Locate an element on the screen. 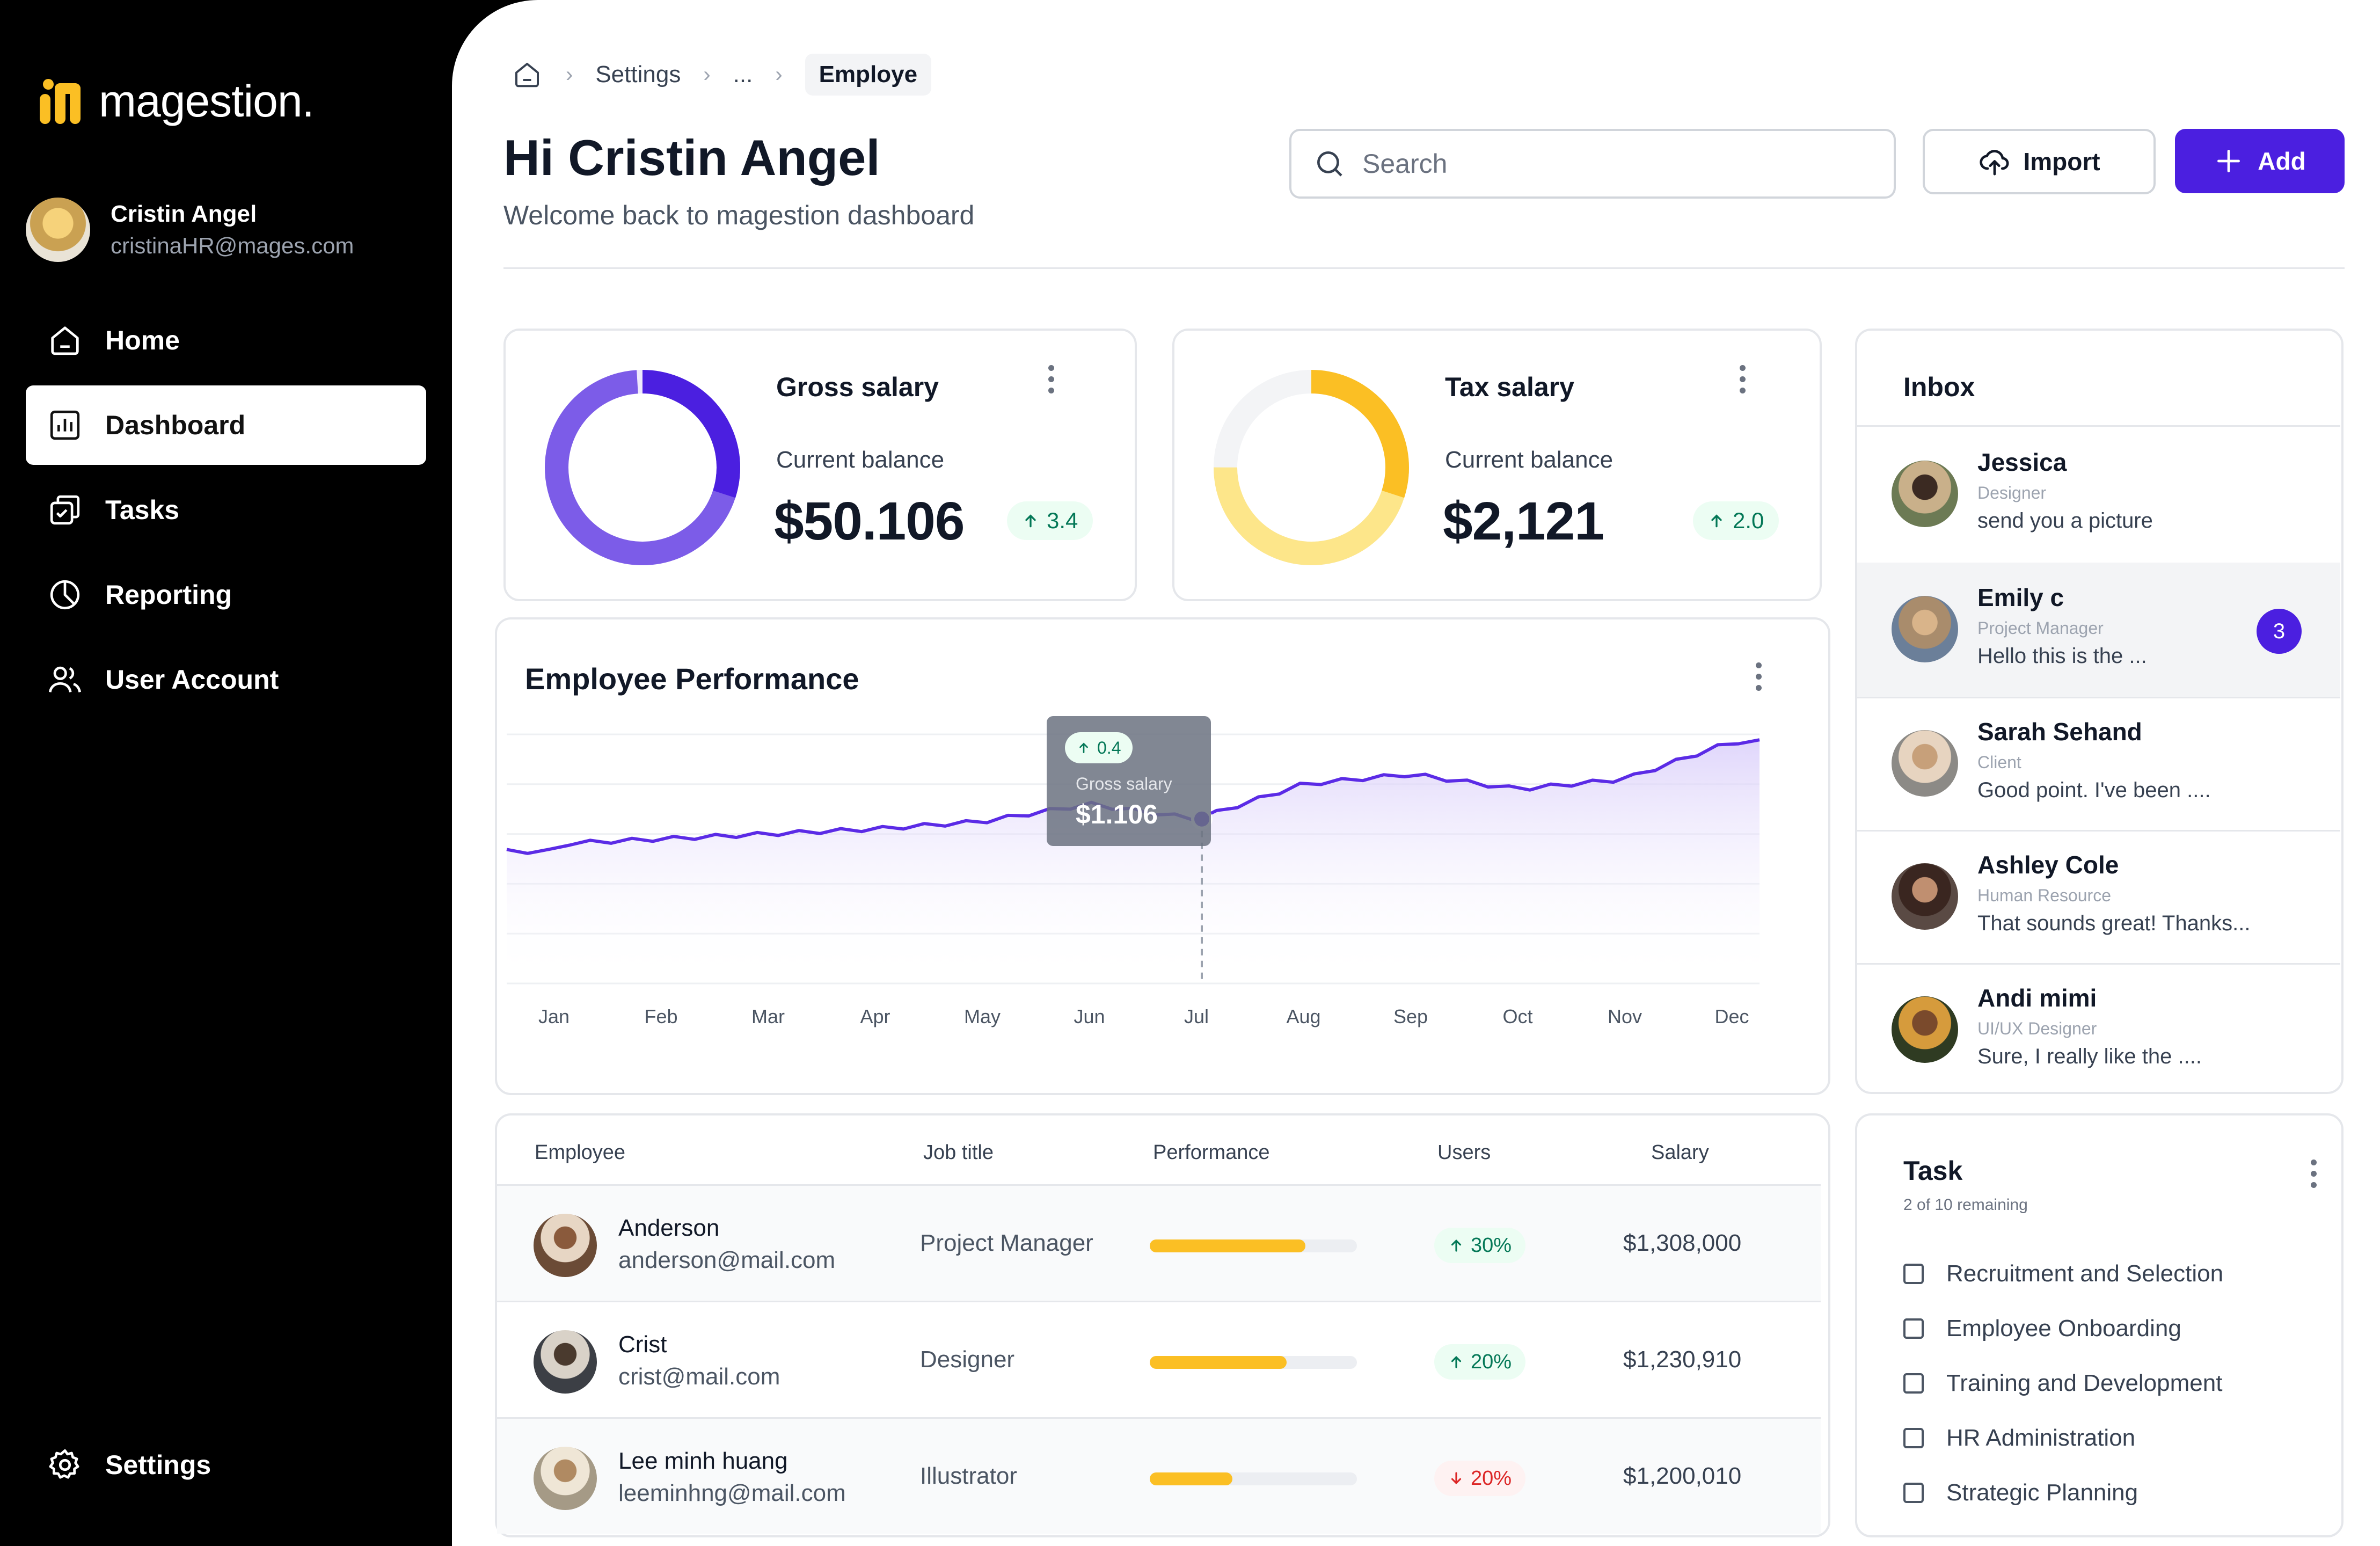  search-box is located at coordinates (1592, 164).